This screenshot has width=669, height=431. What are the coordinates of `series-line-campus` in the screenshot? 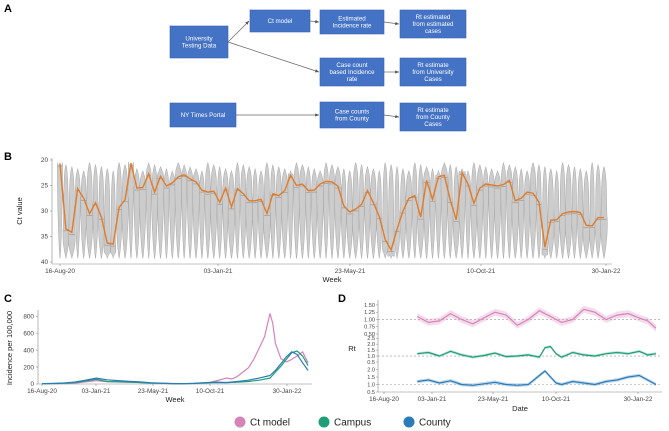 It's located at (175, 367).